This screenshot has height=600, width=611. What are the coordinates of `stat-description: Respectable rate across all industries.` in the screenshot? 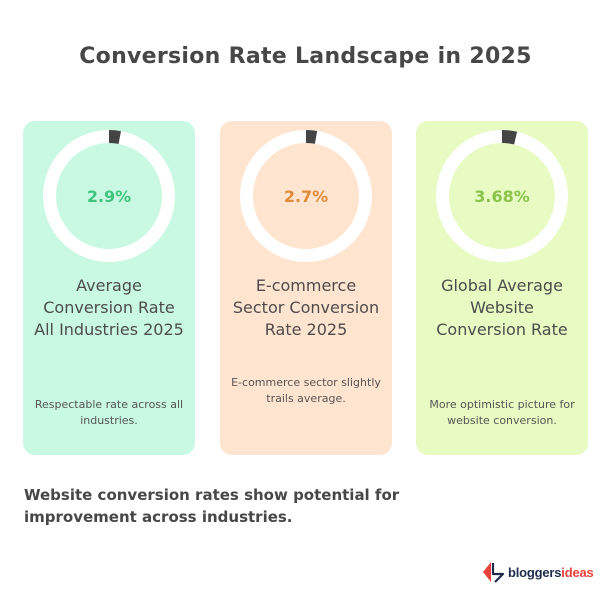 It's located at (109, 412).